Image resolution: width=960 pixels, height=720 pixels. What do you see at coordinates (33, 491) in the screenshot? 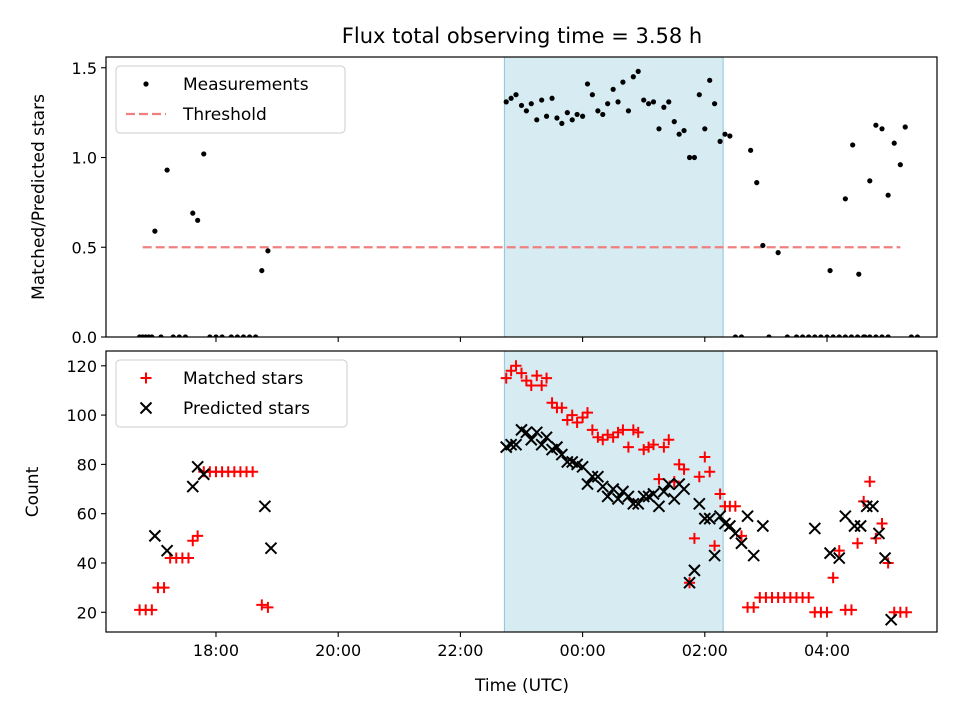
I see `bottom-y-axis-label: Count` at bounding box center [33, 491].